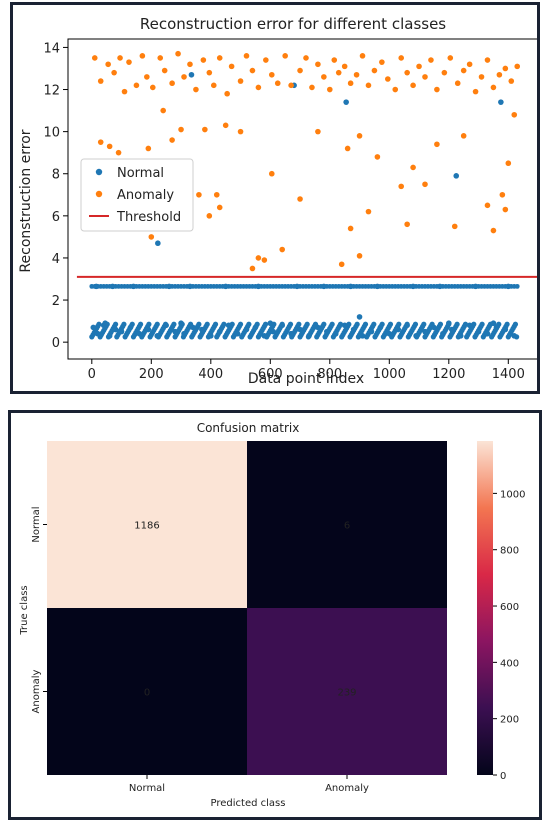  I want to click on heatmap-y-category: Normal, so click(36, 524).